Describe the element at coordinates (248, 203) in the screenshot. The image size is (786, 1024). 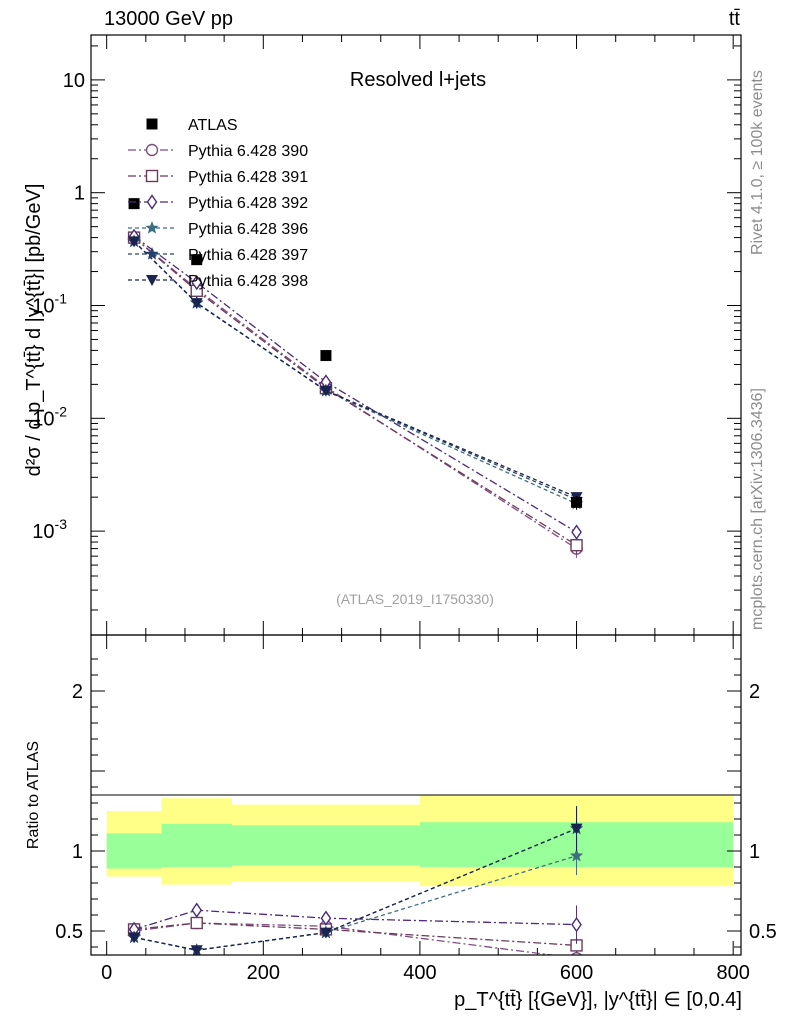
I see `legend-label: Pythia 6.428 392` at that location.